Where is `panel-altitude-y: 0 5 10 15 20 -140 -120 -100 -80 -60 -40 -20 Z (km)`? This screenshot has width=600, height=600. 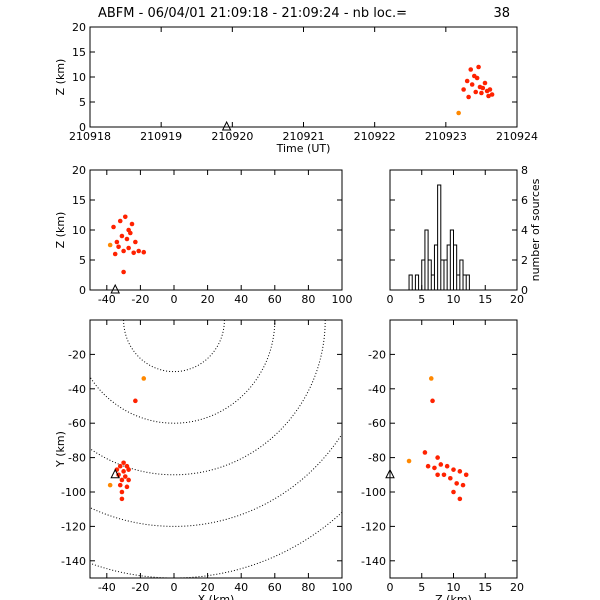 panel-altitude-y: 0 5 10 15 20 -140 -120 -100 -80 -60 -40 -20 Z (km) is located at coordinates (442, 459).